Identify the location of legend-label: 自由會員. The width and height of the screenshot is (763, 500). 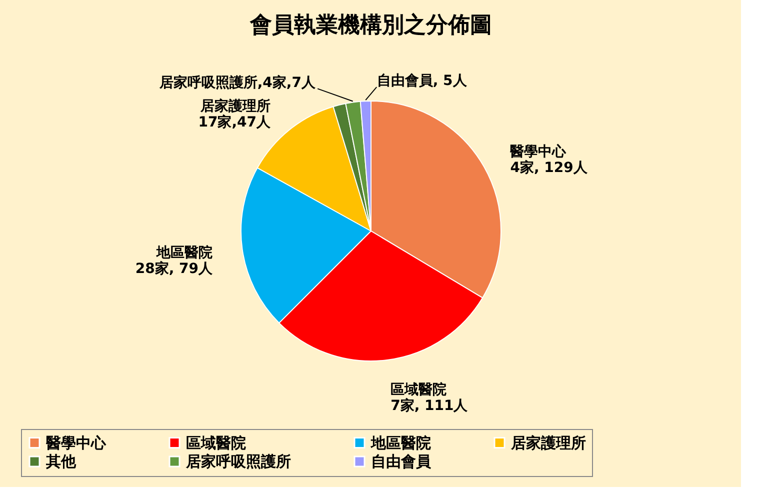
(401, 461).